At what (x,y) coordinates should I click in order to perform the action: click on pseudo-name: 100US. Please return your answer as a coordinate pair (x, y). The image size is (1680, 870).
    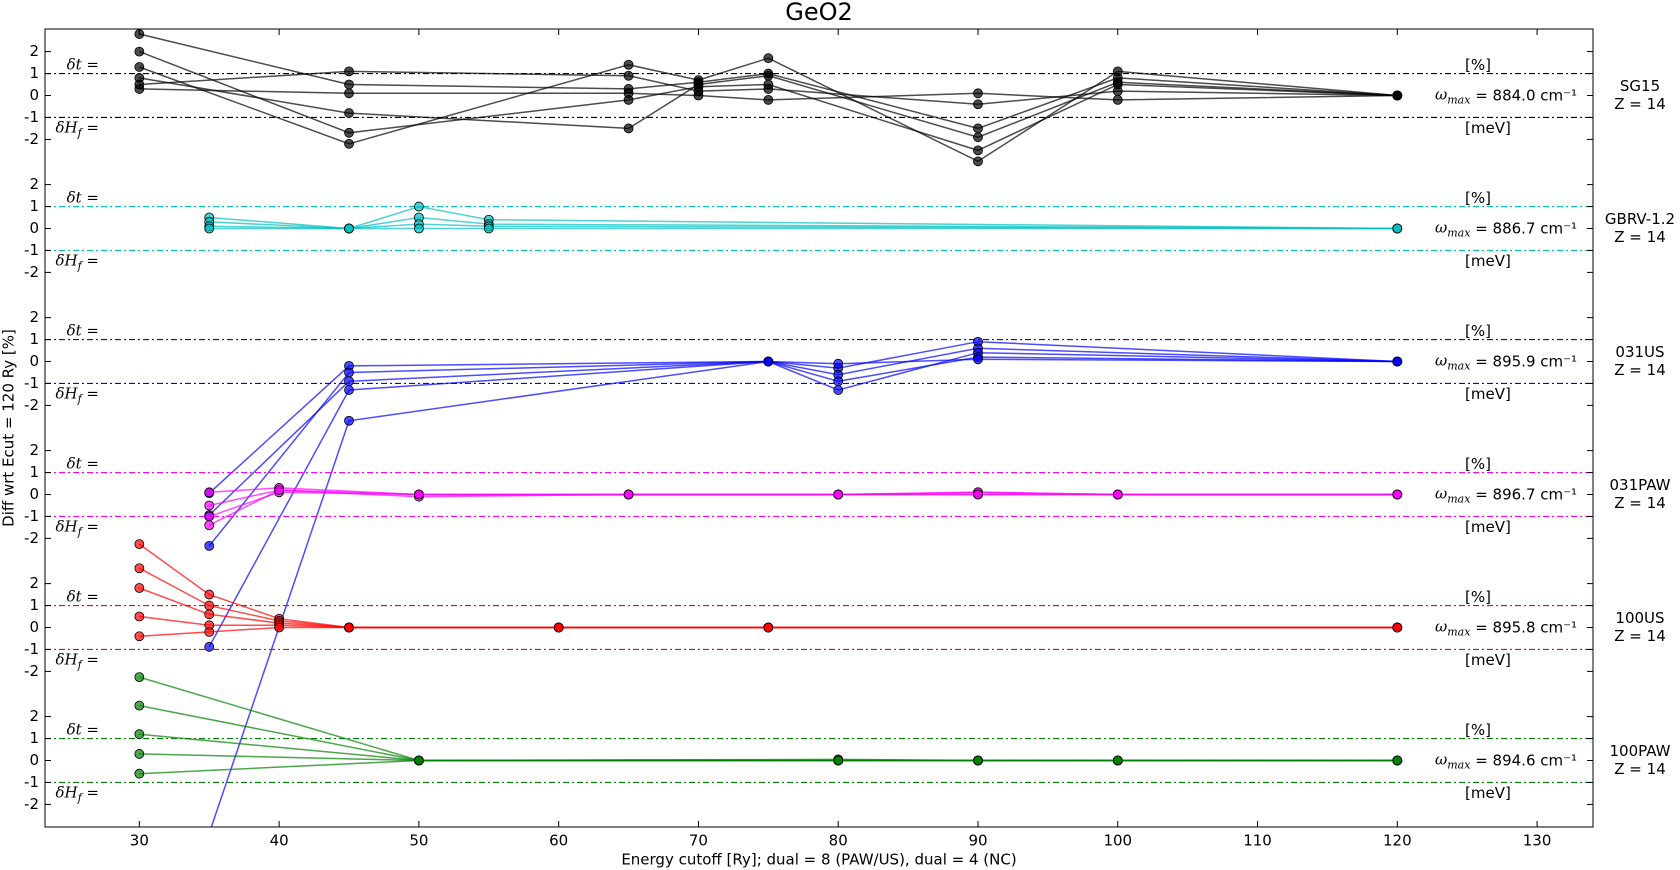
    Looking at the image, I should click on (1639, 618).